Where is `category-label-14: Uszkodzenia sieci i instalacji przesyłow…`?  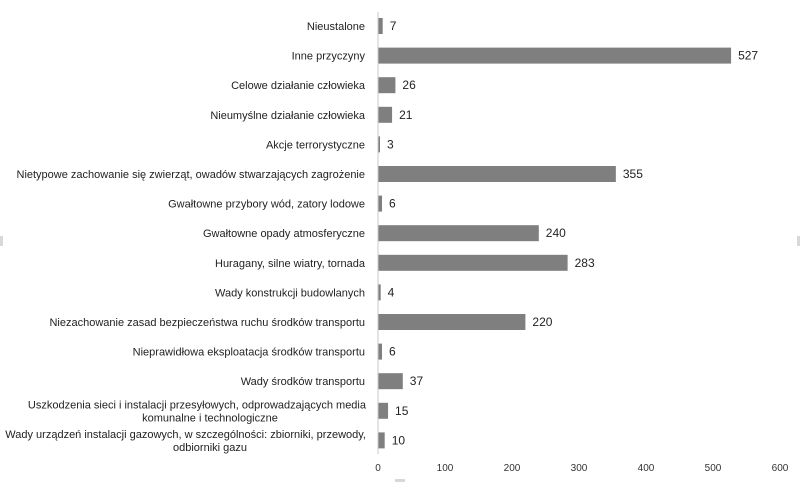 category-label-14: Uszkodzenia sieci i instalacji przesyłow… is located at coordinates (197, 411).